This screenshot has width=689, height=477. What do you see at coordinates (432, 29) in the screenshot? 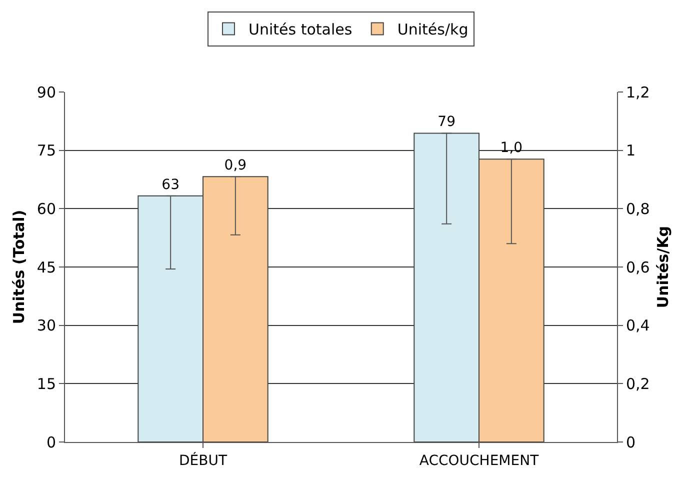
I see `legend-label: Unités/kg` at bounding box center [432, 29].